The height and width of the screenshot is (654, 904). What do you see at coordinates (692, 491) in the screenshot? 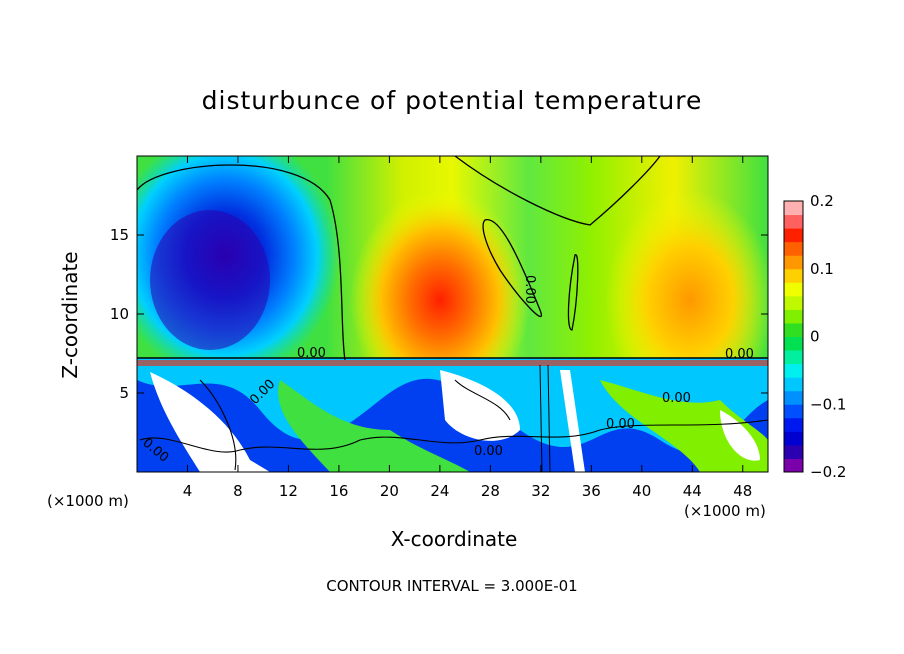
I see `x-tick-label: 44` at bounding box center [692, 491].